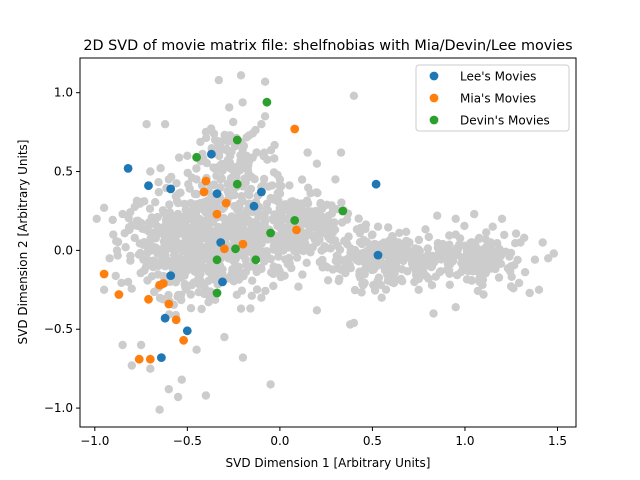 The height and width of the screenshot is (480, 640). What do you see at coordinates (434, 76) in the screenshot?
I see `legend-marker-lee` at bounding box center [434, 76].